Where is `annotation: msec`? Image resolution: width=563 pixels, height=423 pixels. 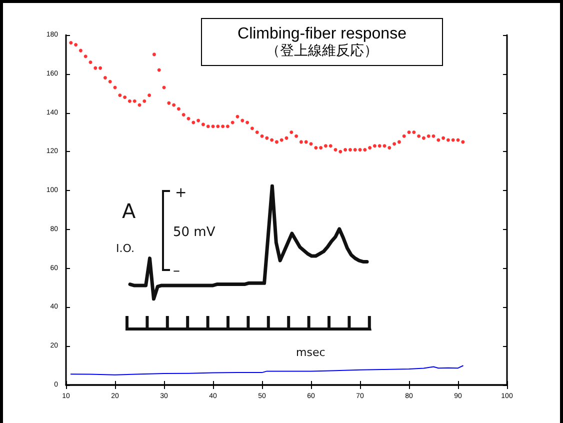 annotation: msec is located at coordinates (311, 352).